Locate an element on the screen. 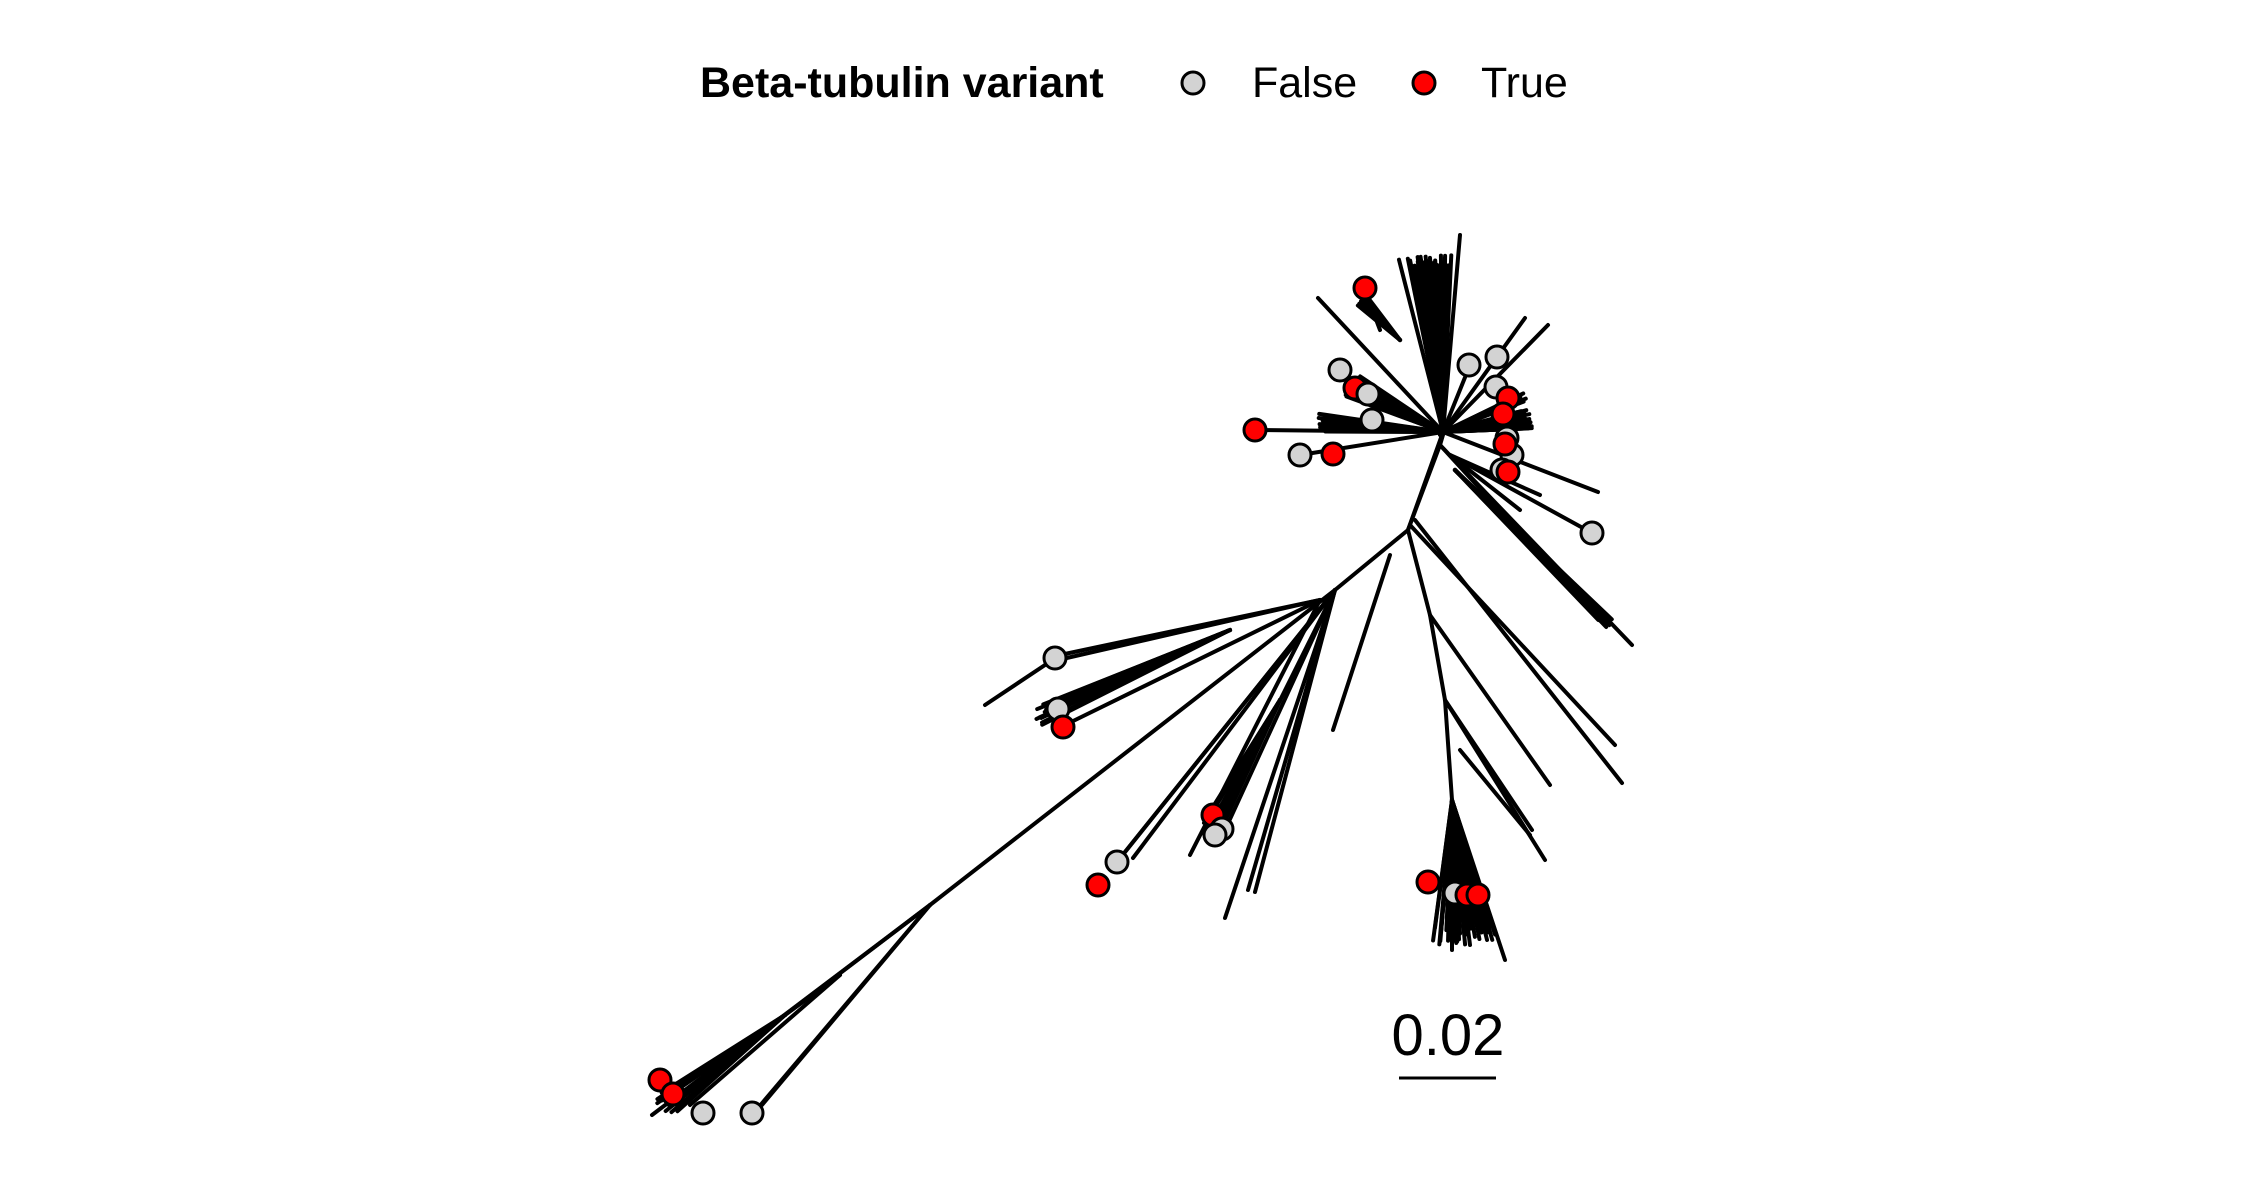 The height and width of the screenshot is (1200, 2250). scale-bar: 0.02 is located at coordinates (1448, 1041).